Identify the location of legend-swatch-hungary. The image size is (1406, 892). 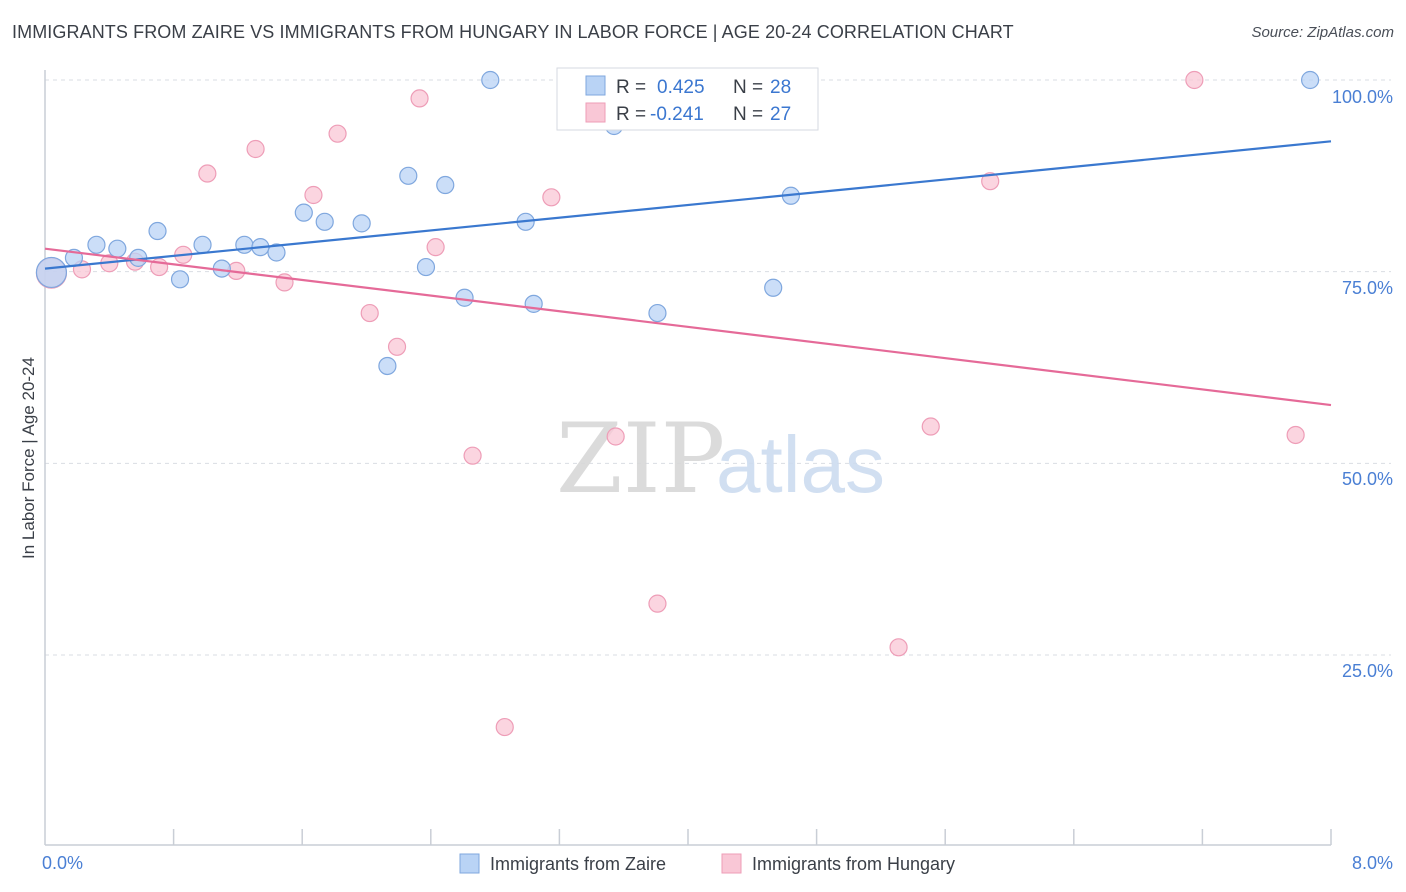
(731, 863).